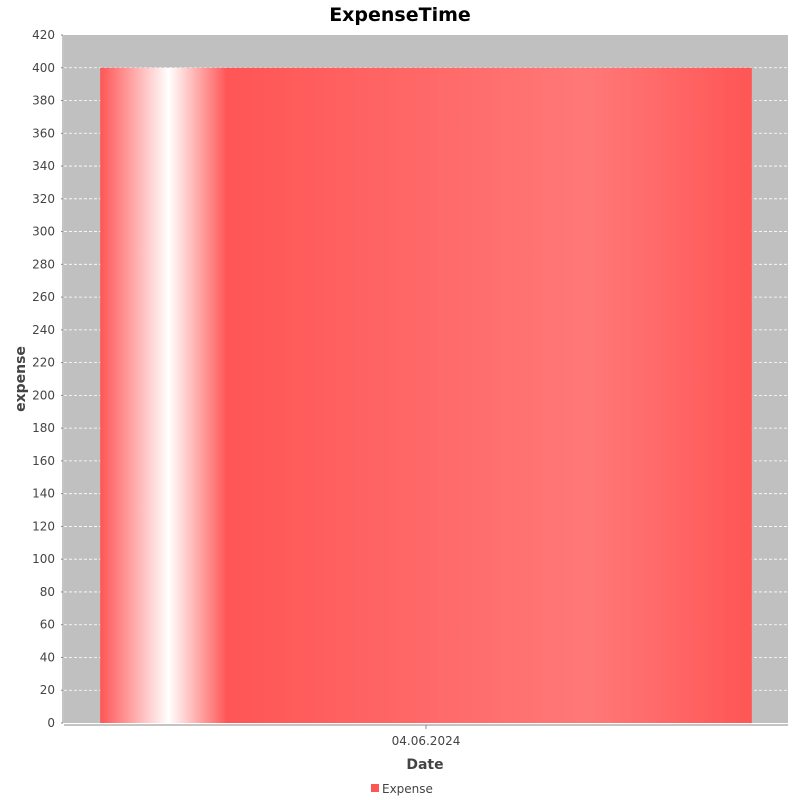  What do you see at coordinates (43, 330) in the screenshot?
I see `y-tick-label: 240` at bounding box center [43, 330].